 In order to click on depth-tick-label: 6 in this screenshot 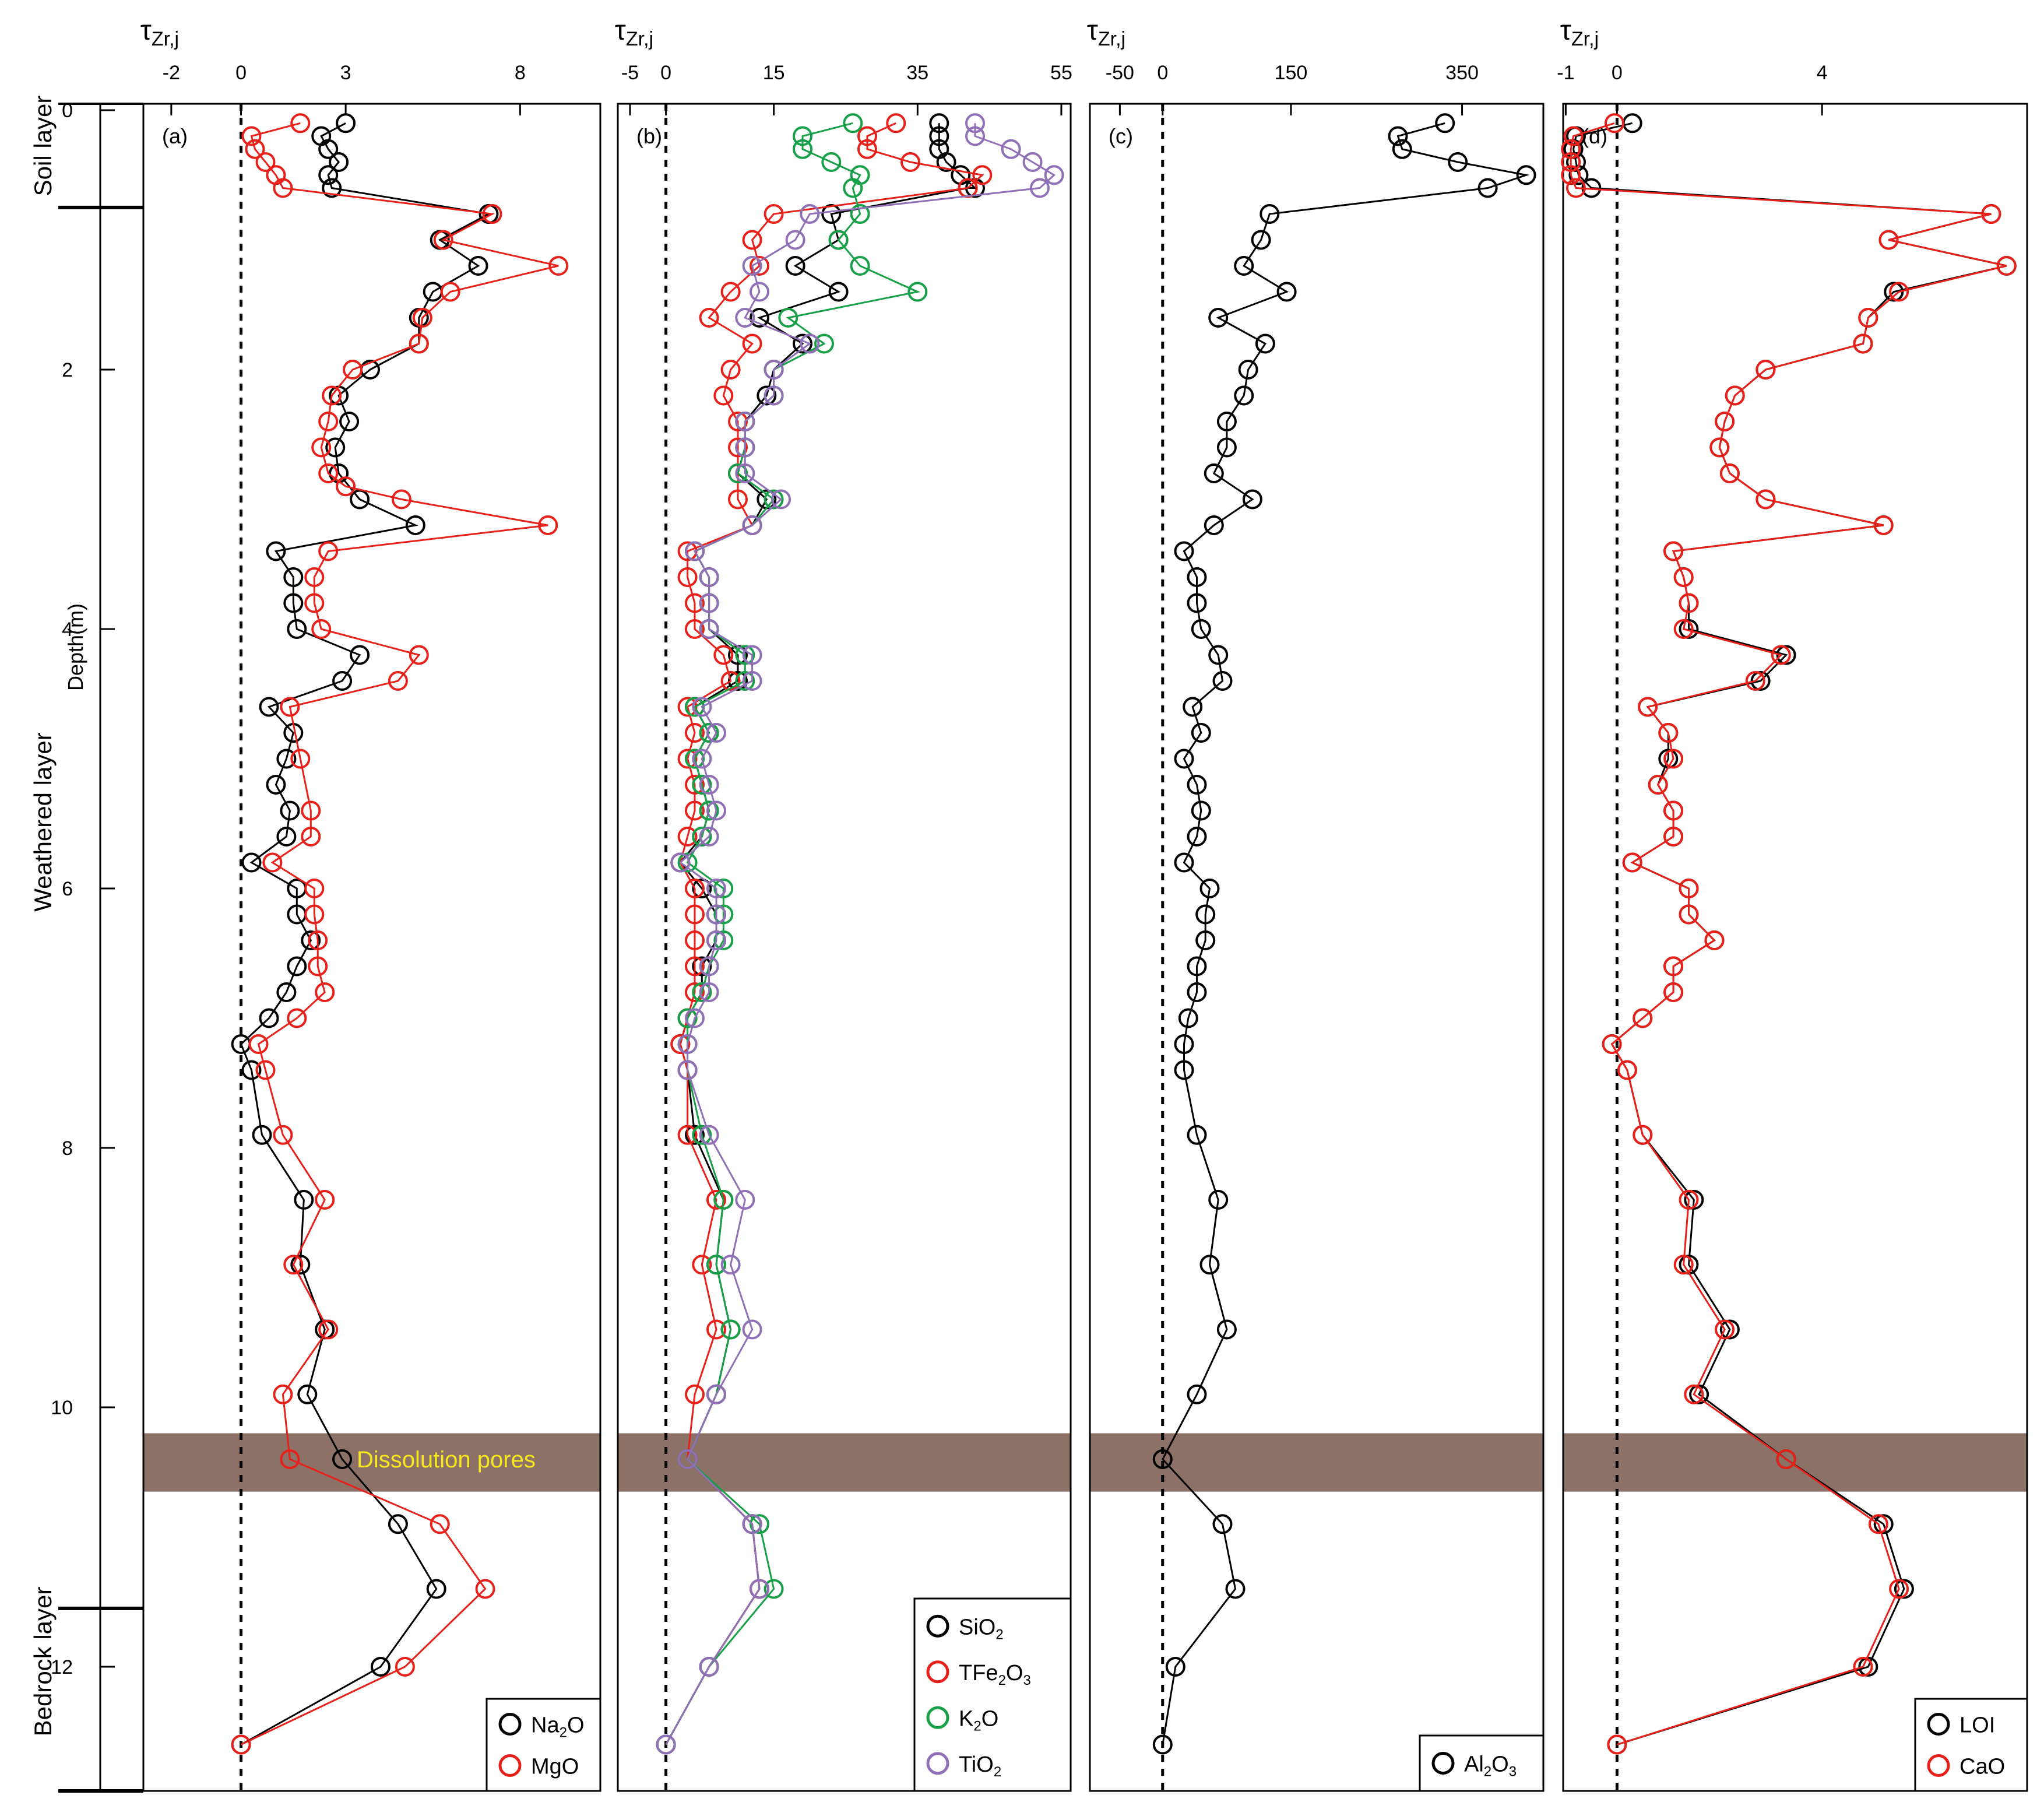, I will do `click(67, 889)`.